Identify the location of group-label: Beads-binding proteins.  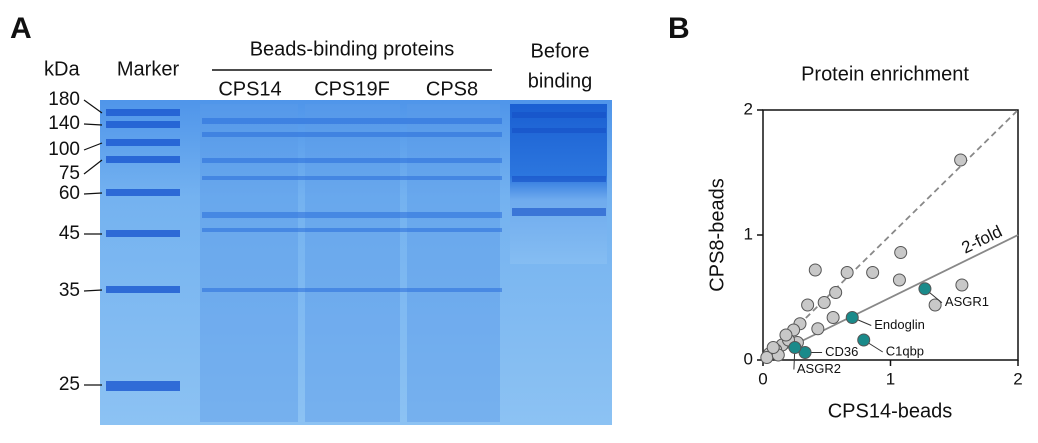
(352, 49).